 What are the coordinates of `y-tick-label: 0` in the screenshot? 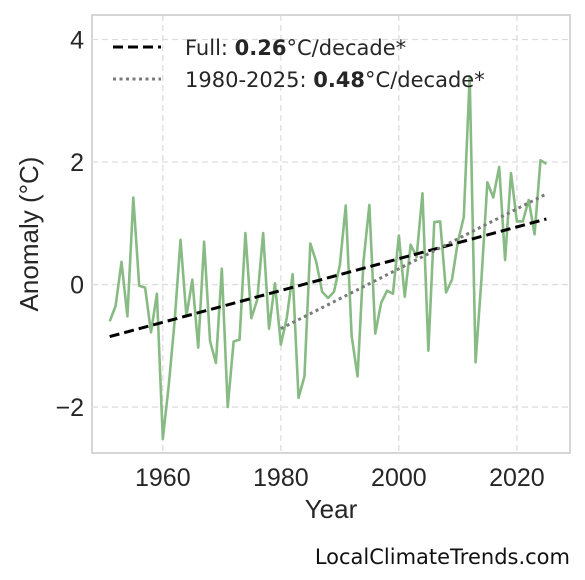 It's located at (77, 286).